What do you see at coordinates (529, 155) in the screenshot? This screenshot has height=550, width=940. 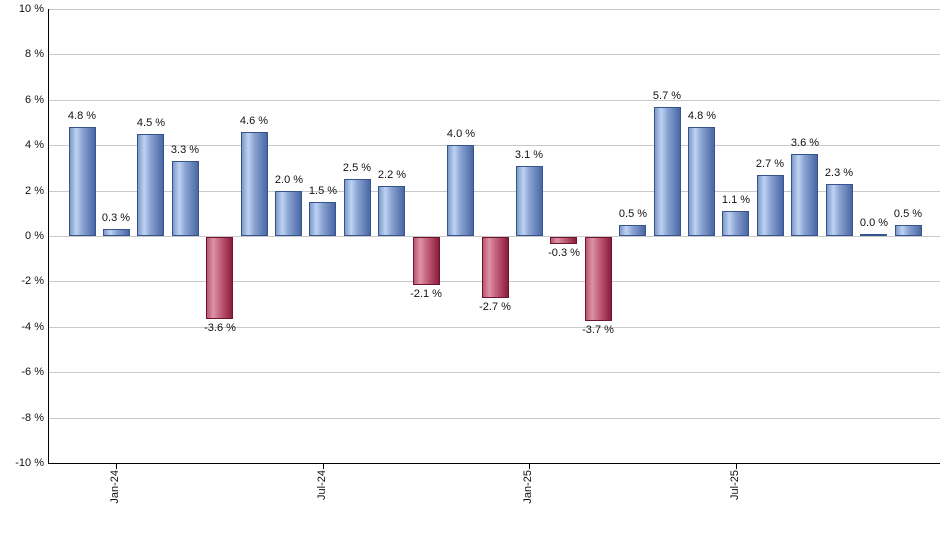 I see `bar-value-label: 3.1 %` at bounding box center [529, 155].